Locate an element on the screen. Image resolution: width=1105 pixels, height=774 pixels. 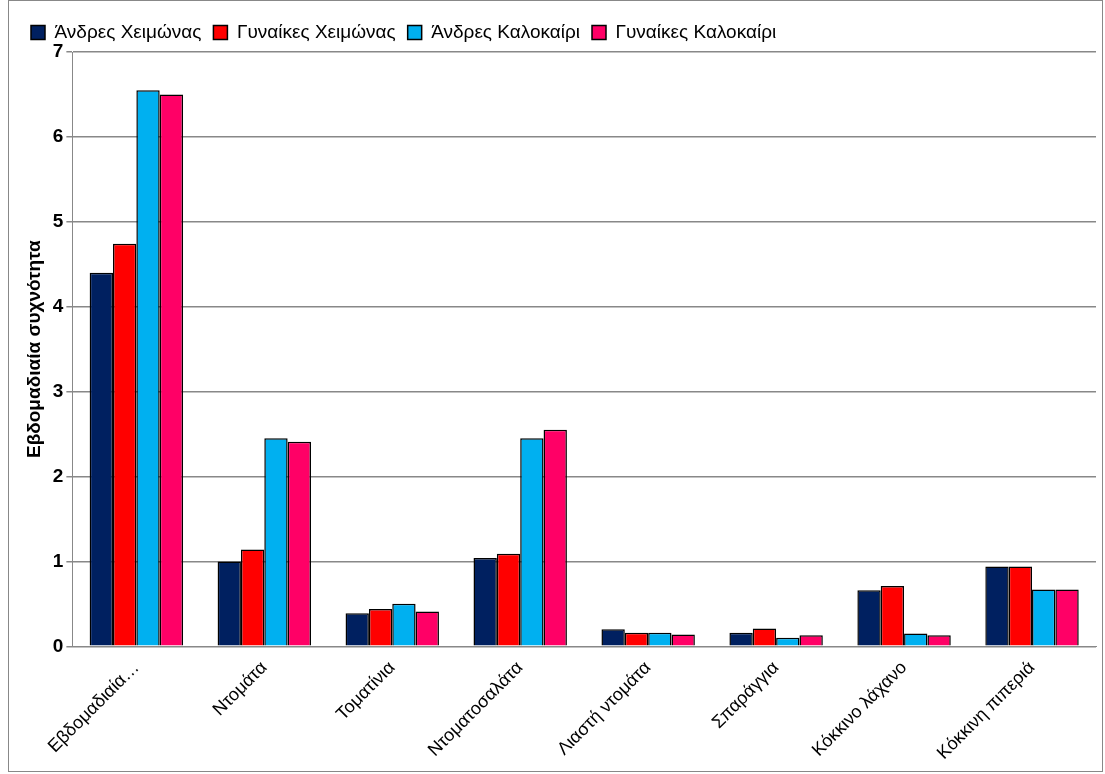
y-tick-label: 1 is located at coordinates (58, 560).